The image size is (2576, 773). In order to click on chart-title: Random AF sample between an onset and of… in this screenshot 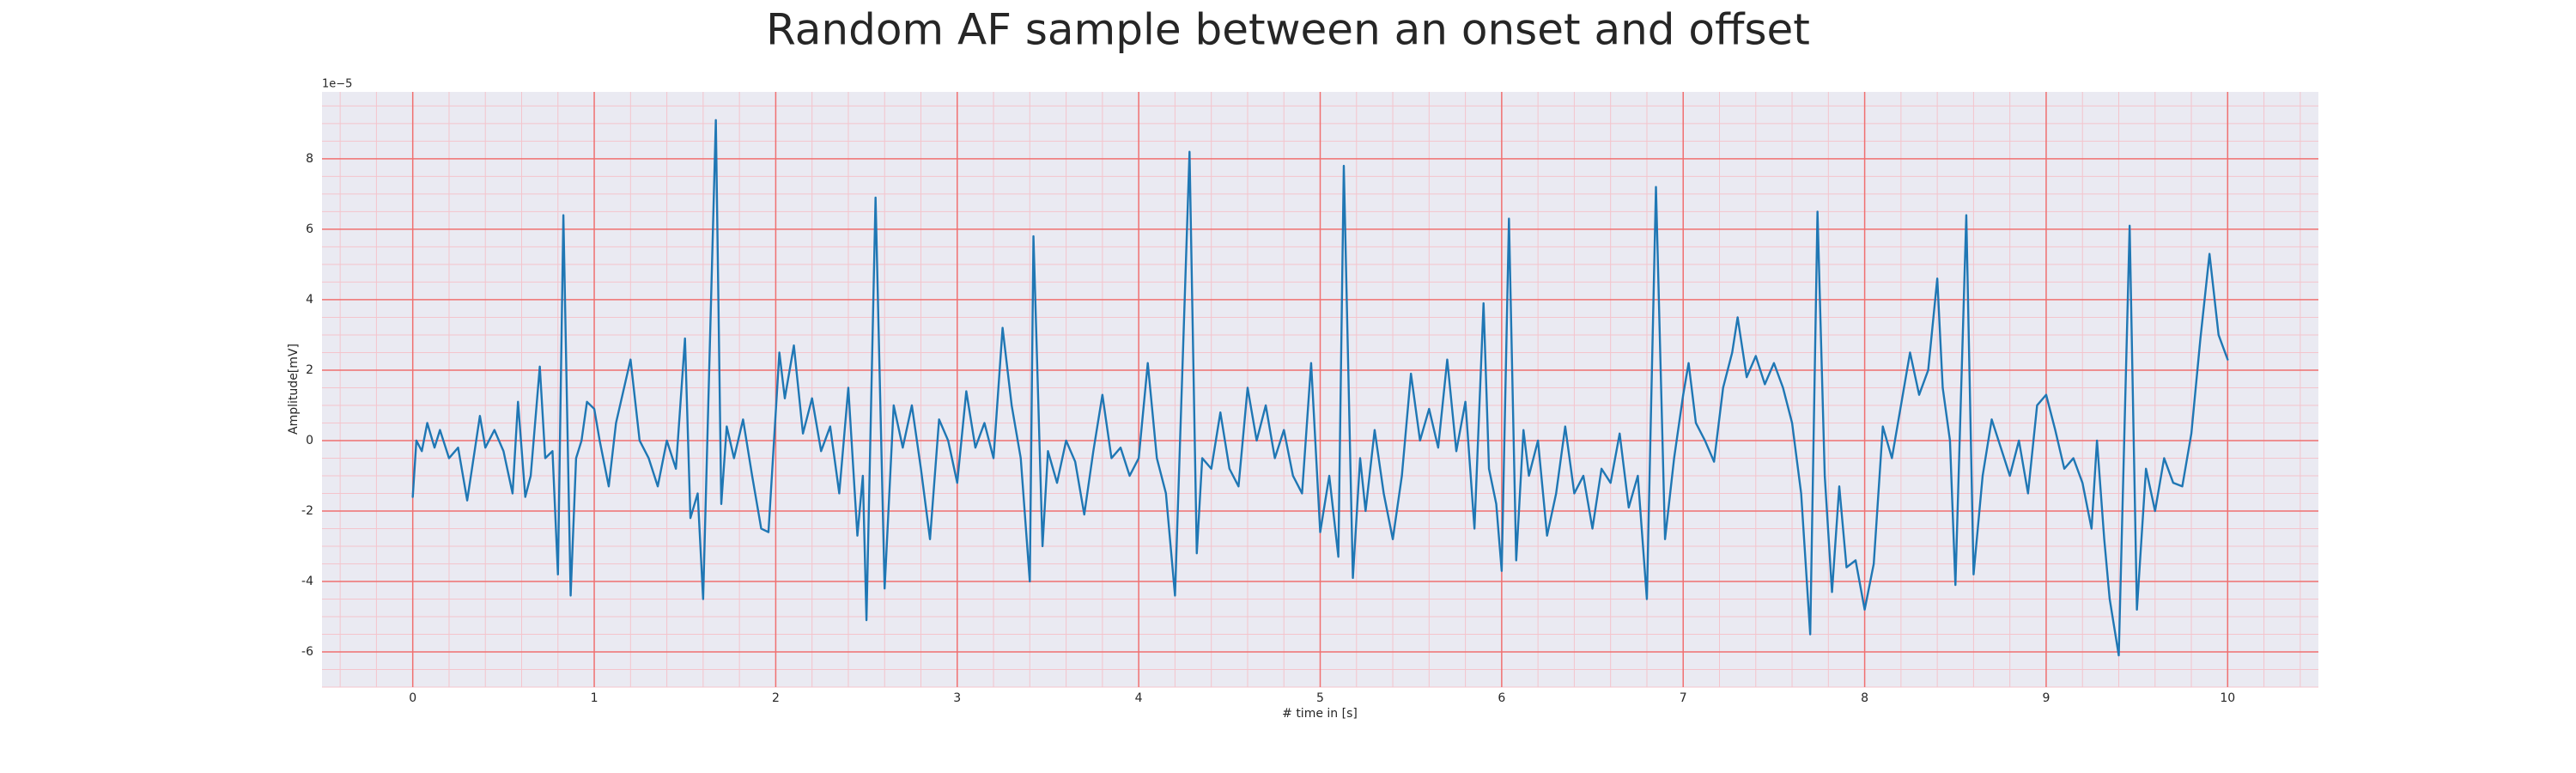, I will do `click(1288, 30)`.